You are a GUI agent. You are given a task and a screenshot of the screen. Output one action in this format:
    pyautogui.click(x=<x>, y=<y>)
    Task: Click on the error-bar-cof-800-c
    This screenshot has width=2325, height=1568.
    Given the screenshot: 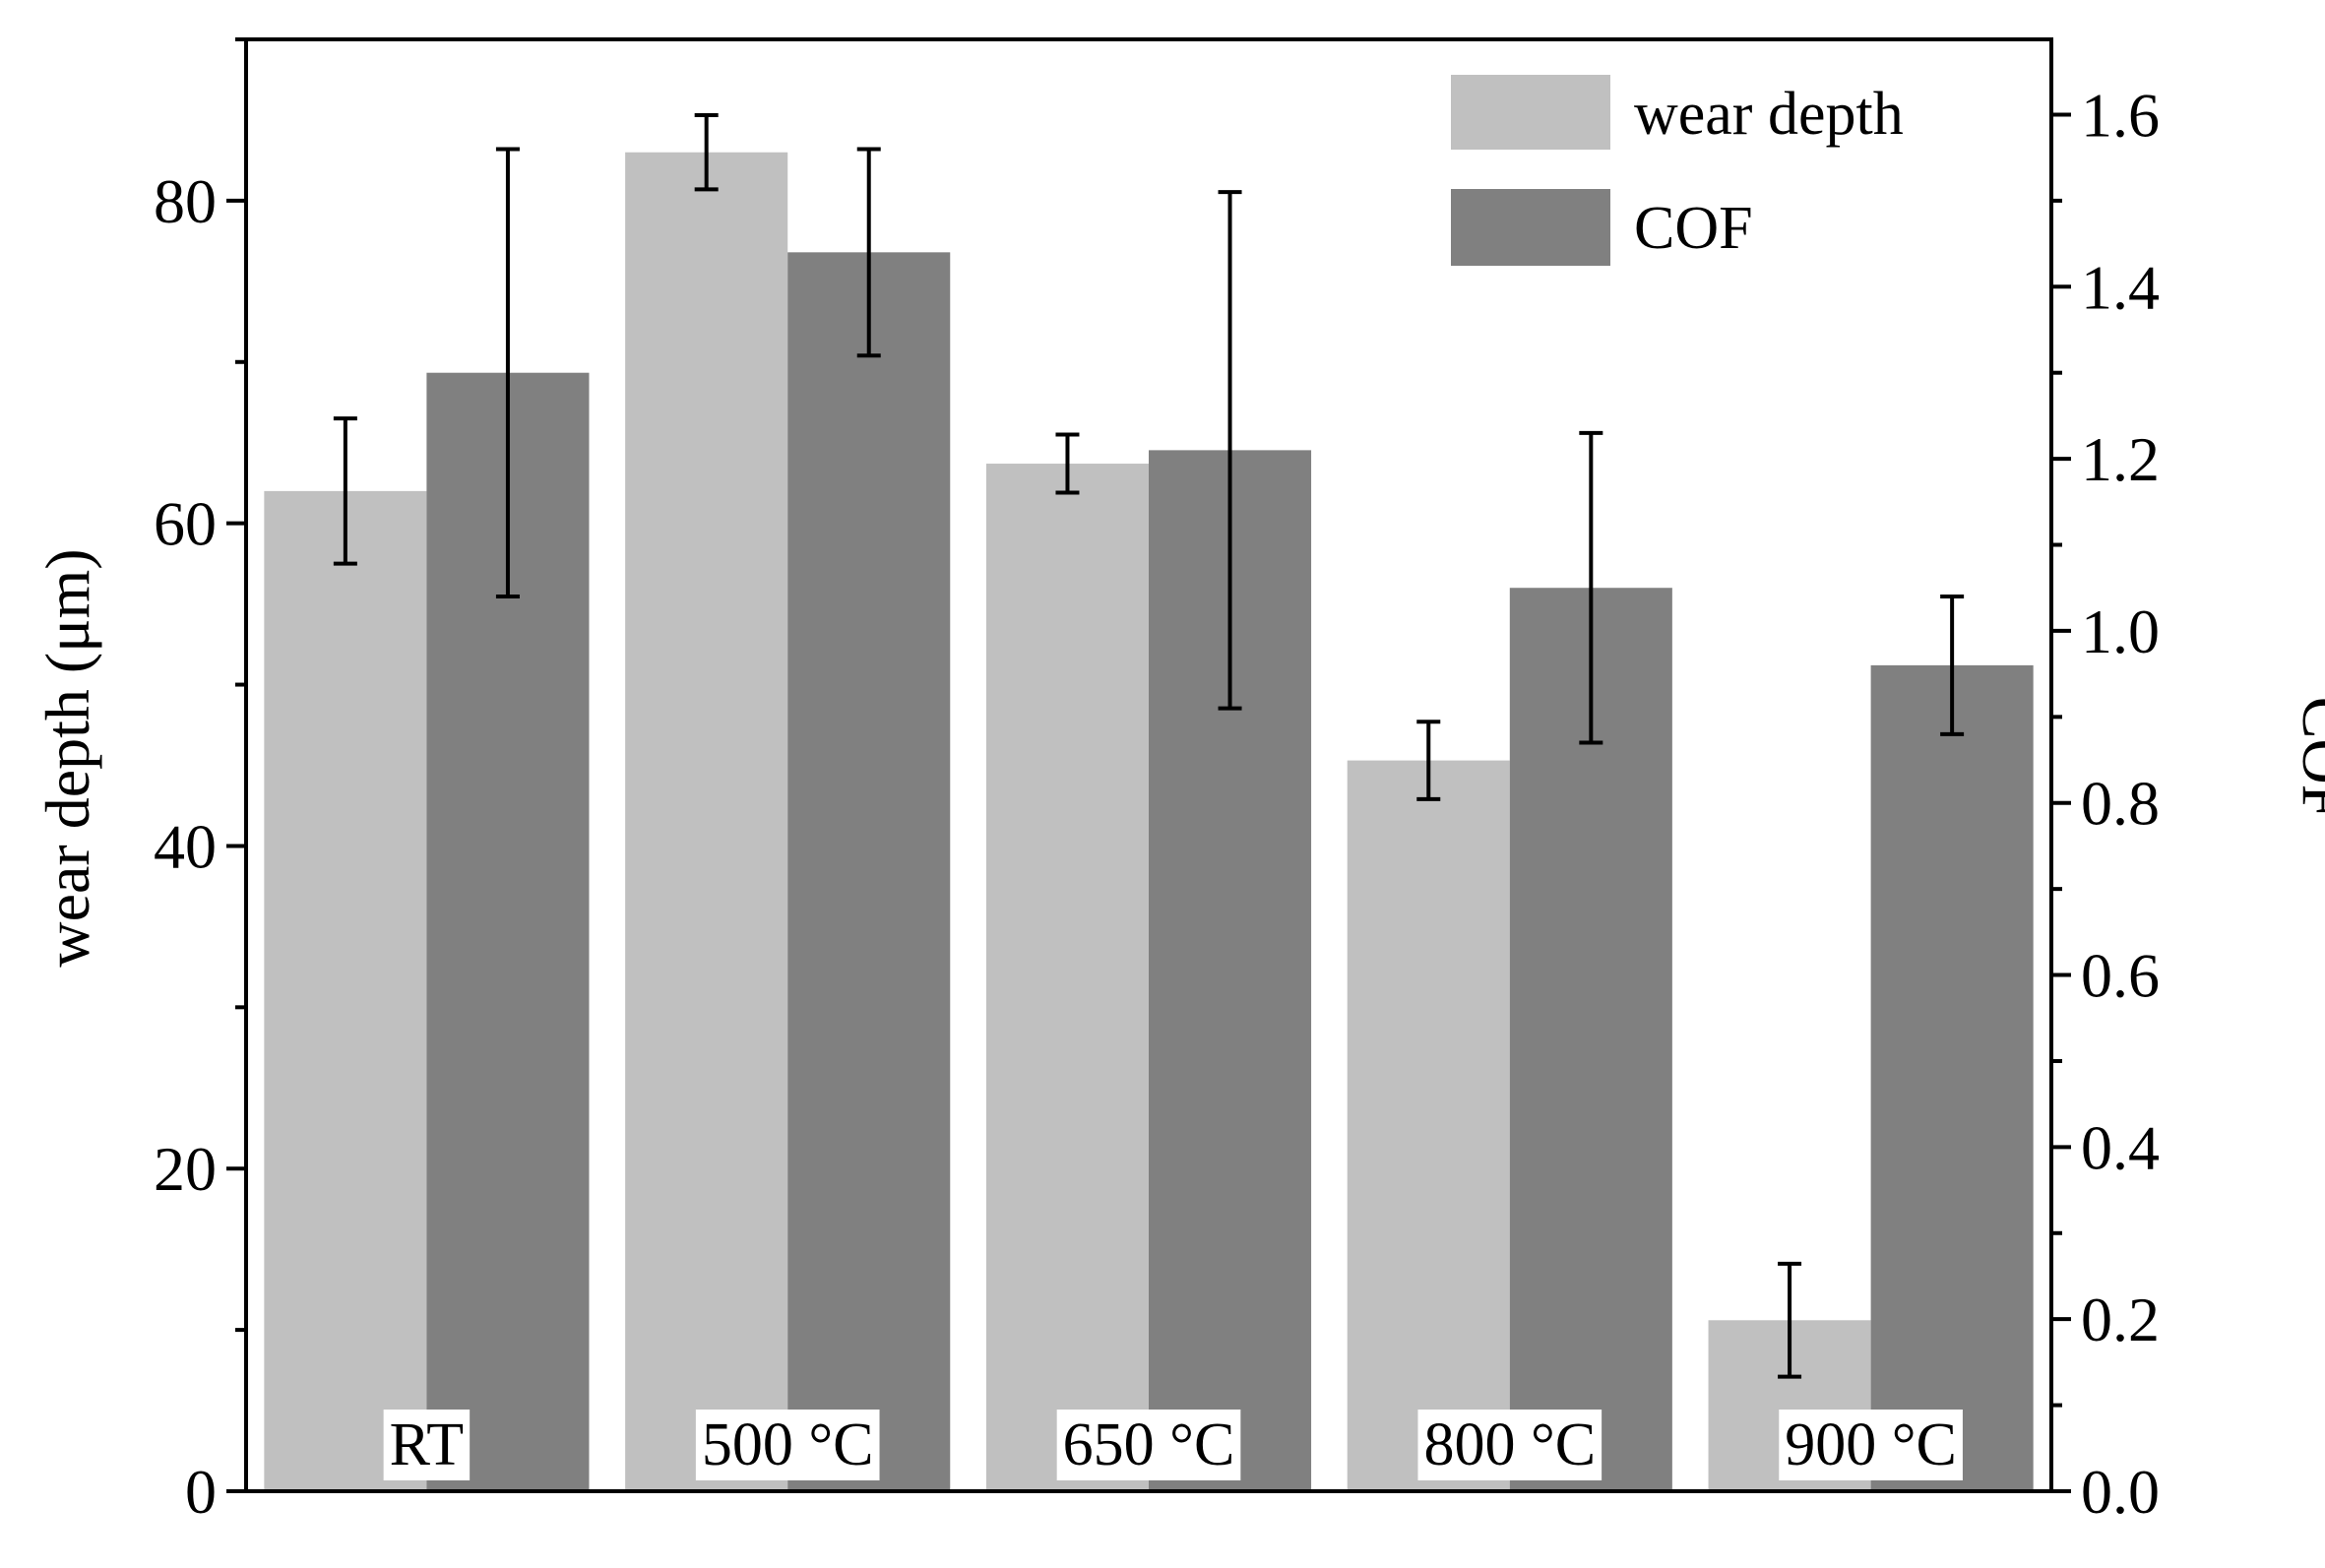 What is the action you would take?
    pyautogui.click(x=1591, y=587)
    